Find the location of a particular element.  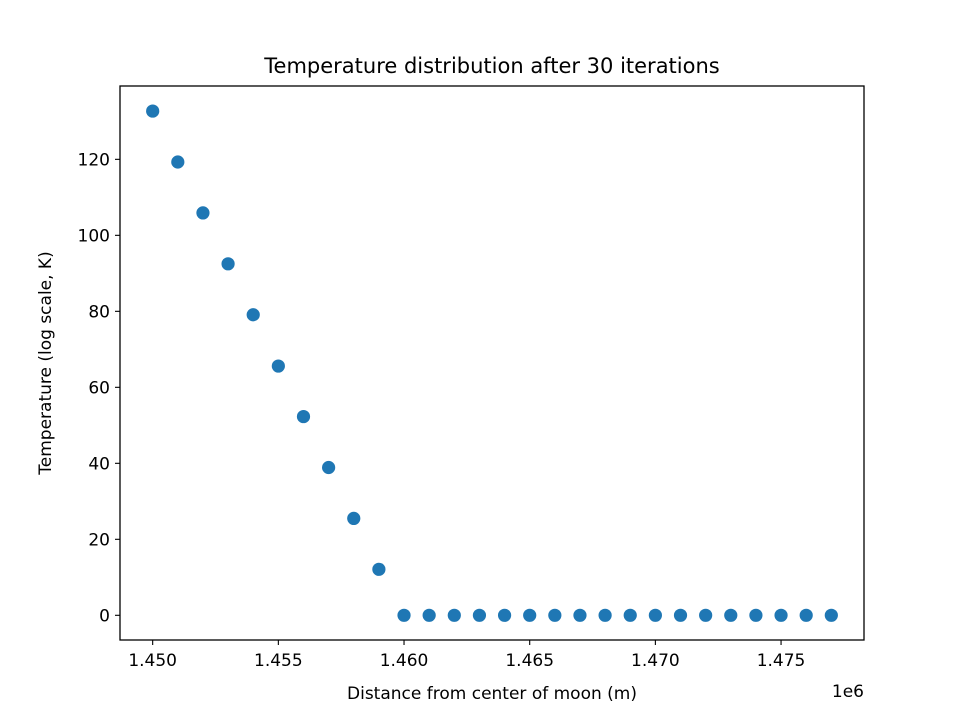

y-tick-label: 120 is located at coordinates (94, 160).